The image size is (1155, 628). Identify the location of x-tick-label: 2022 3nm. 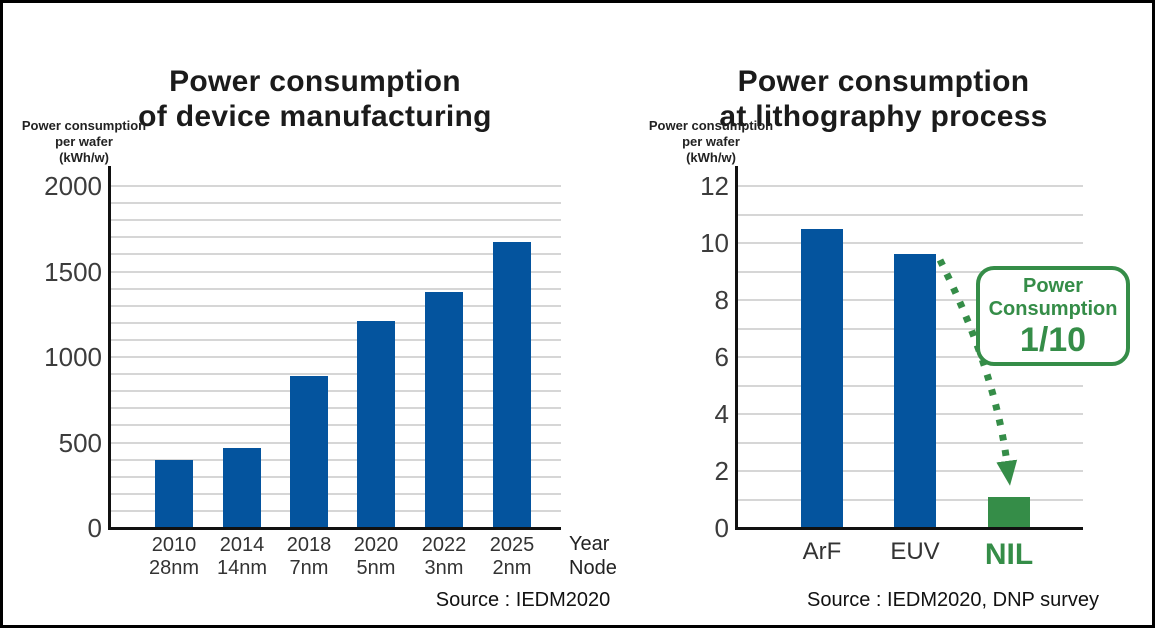
(444, 557).